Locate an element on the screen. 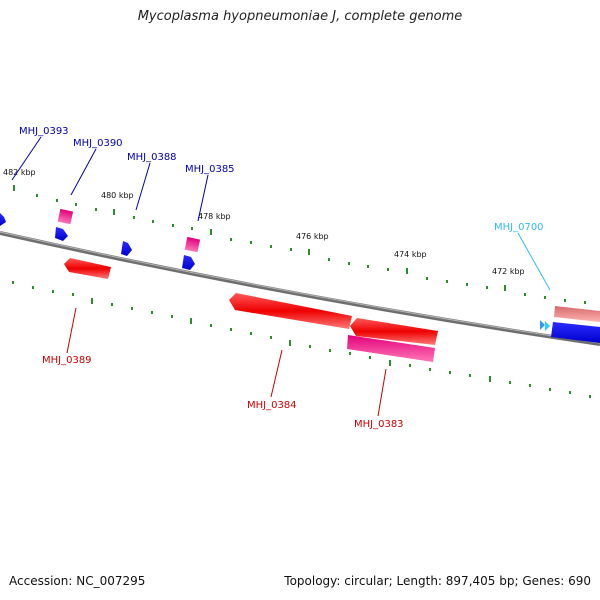  tick-label-482: 482 kbp is located at coordinates (19, 172).